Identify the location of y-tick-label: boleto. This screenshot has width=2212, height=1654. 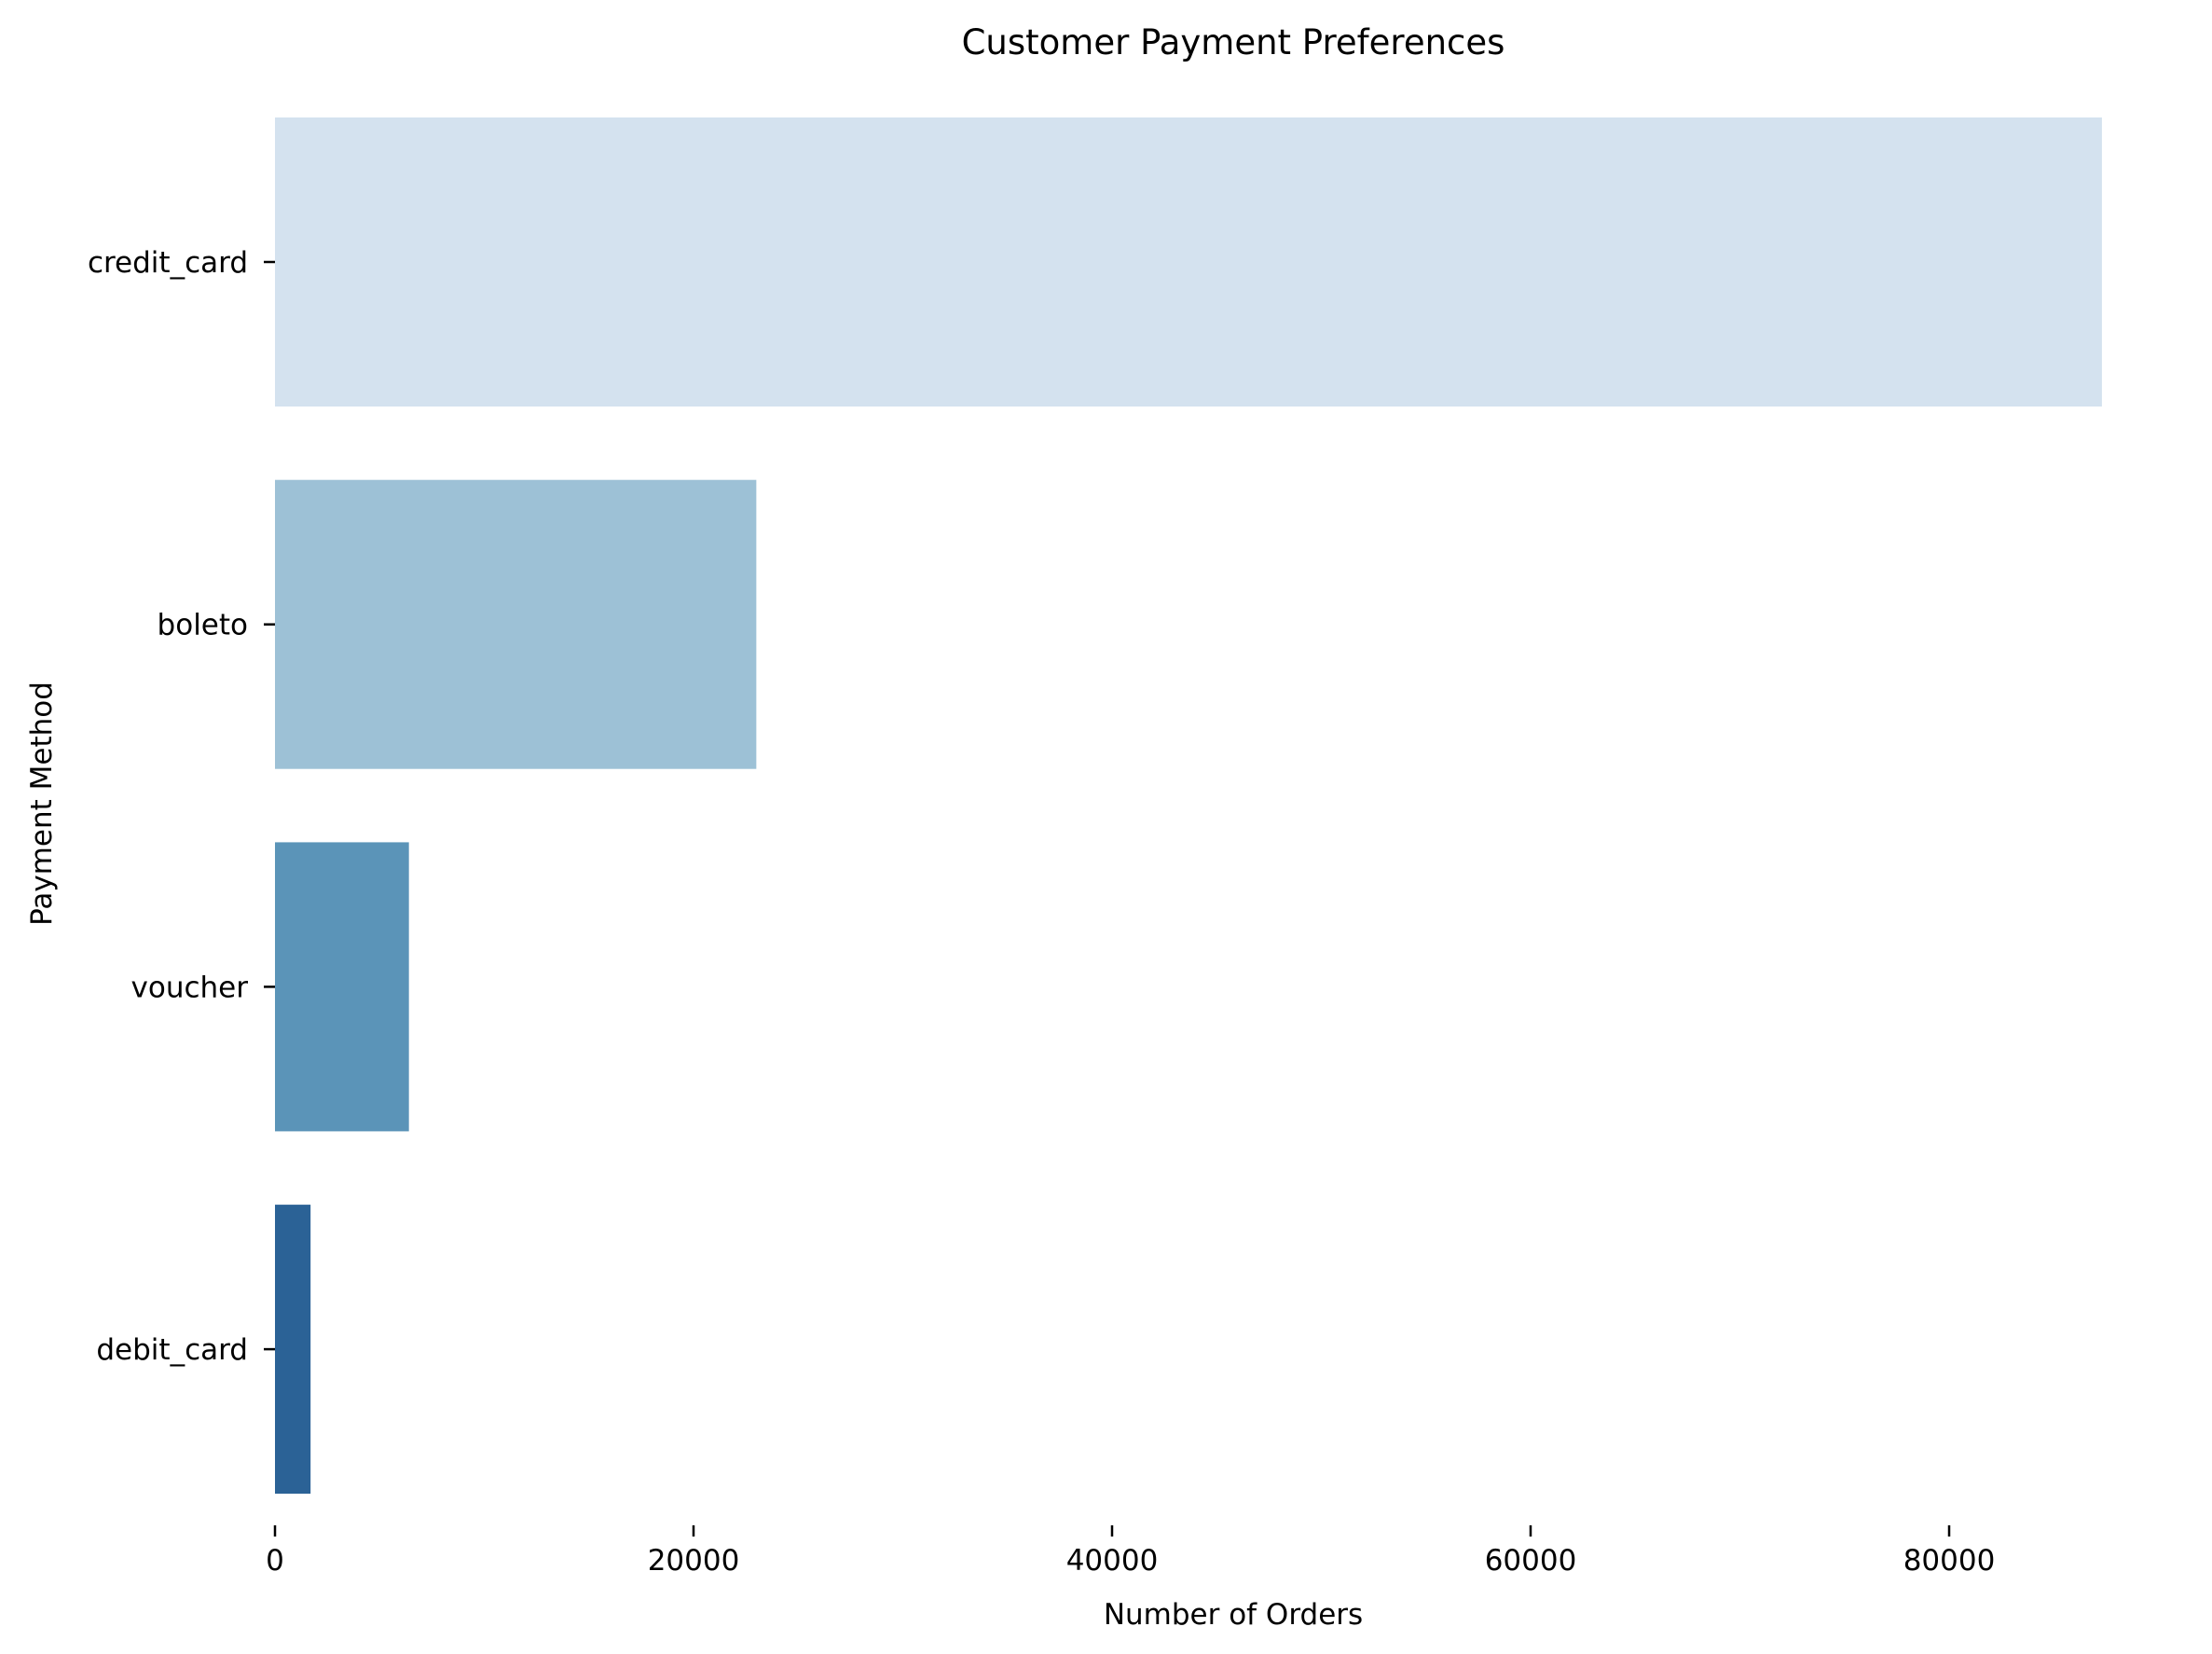
(203, 625).